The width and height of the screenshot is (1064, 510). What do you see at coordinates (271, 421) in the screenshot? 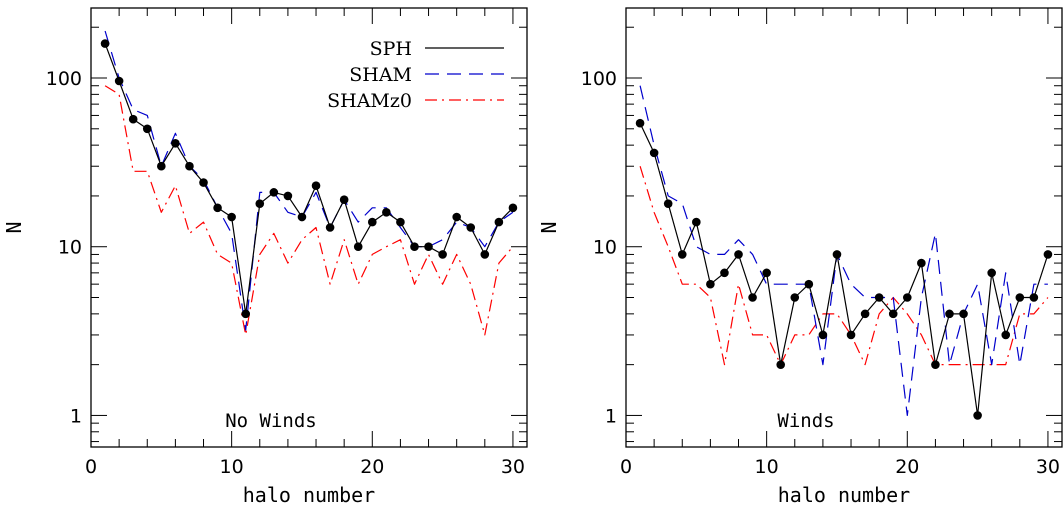
I see `panel-annotation: No Winds` at bounding box center [271, 421].